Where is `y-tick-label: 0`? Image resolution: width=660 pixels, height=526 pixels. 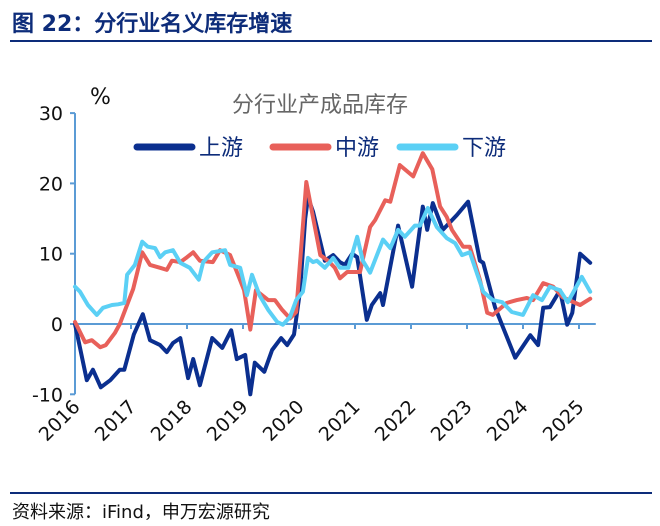
y-tick-label: 0 is located at coordinates (57, 325).